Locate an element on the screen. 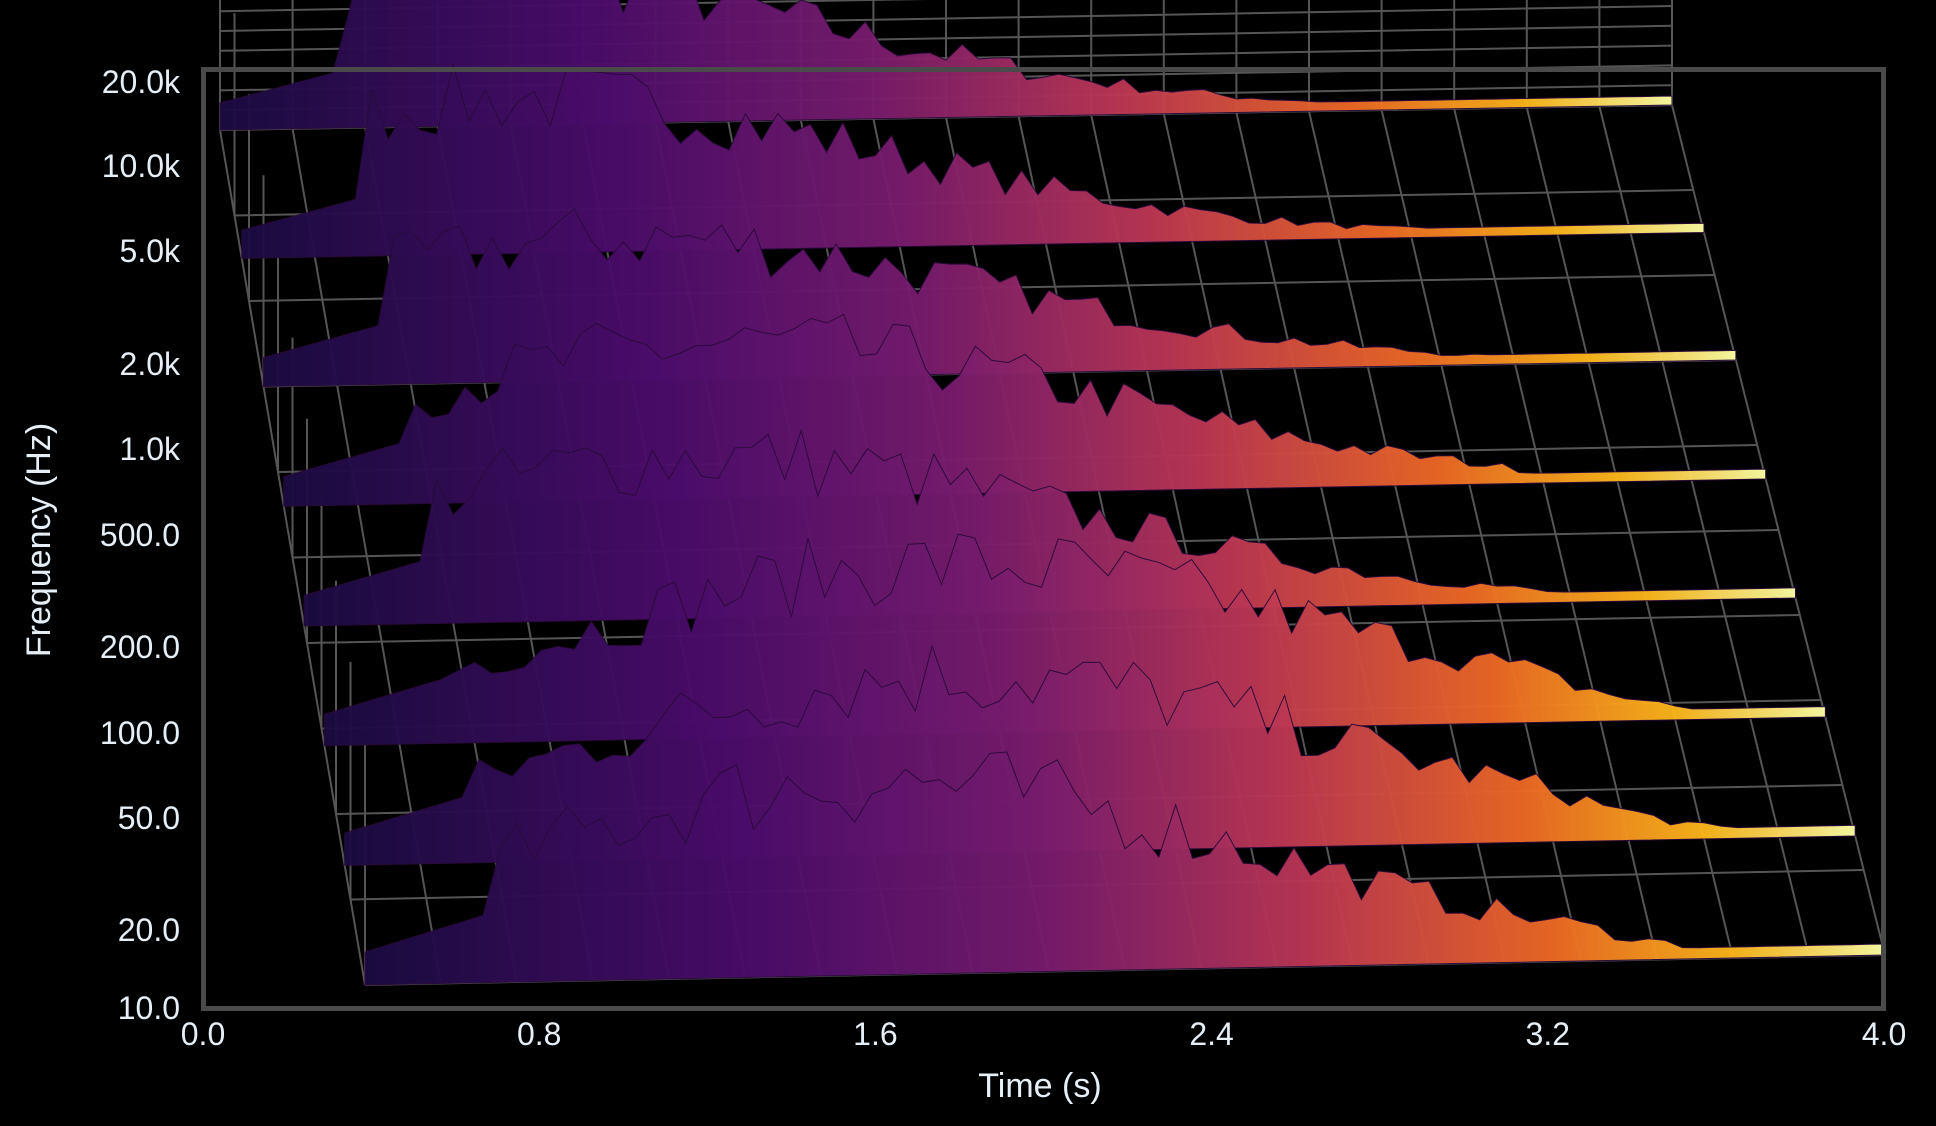 This screenshot has height=1126, width=1936. y-tick-label: 1.0k is located at coordinates (150, 449).